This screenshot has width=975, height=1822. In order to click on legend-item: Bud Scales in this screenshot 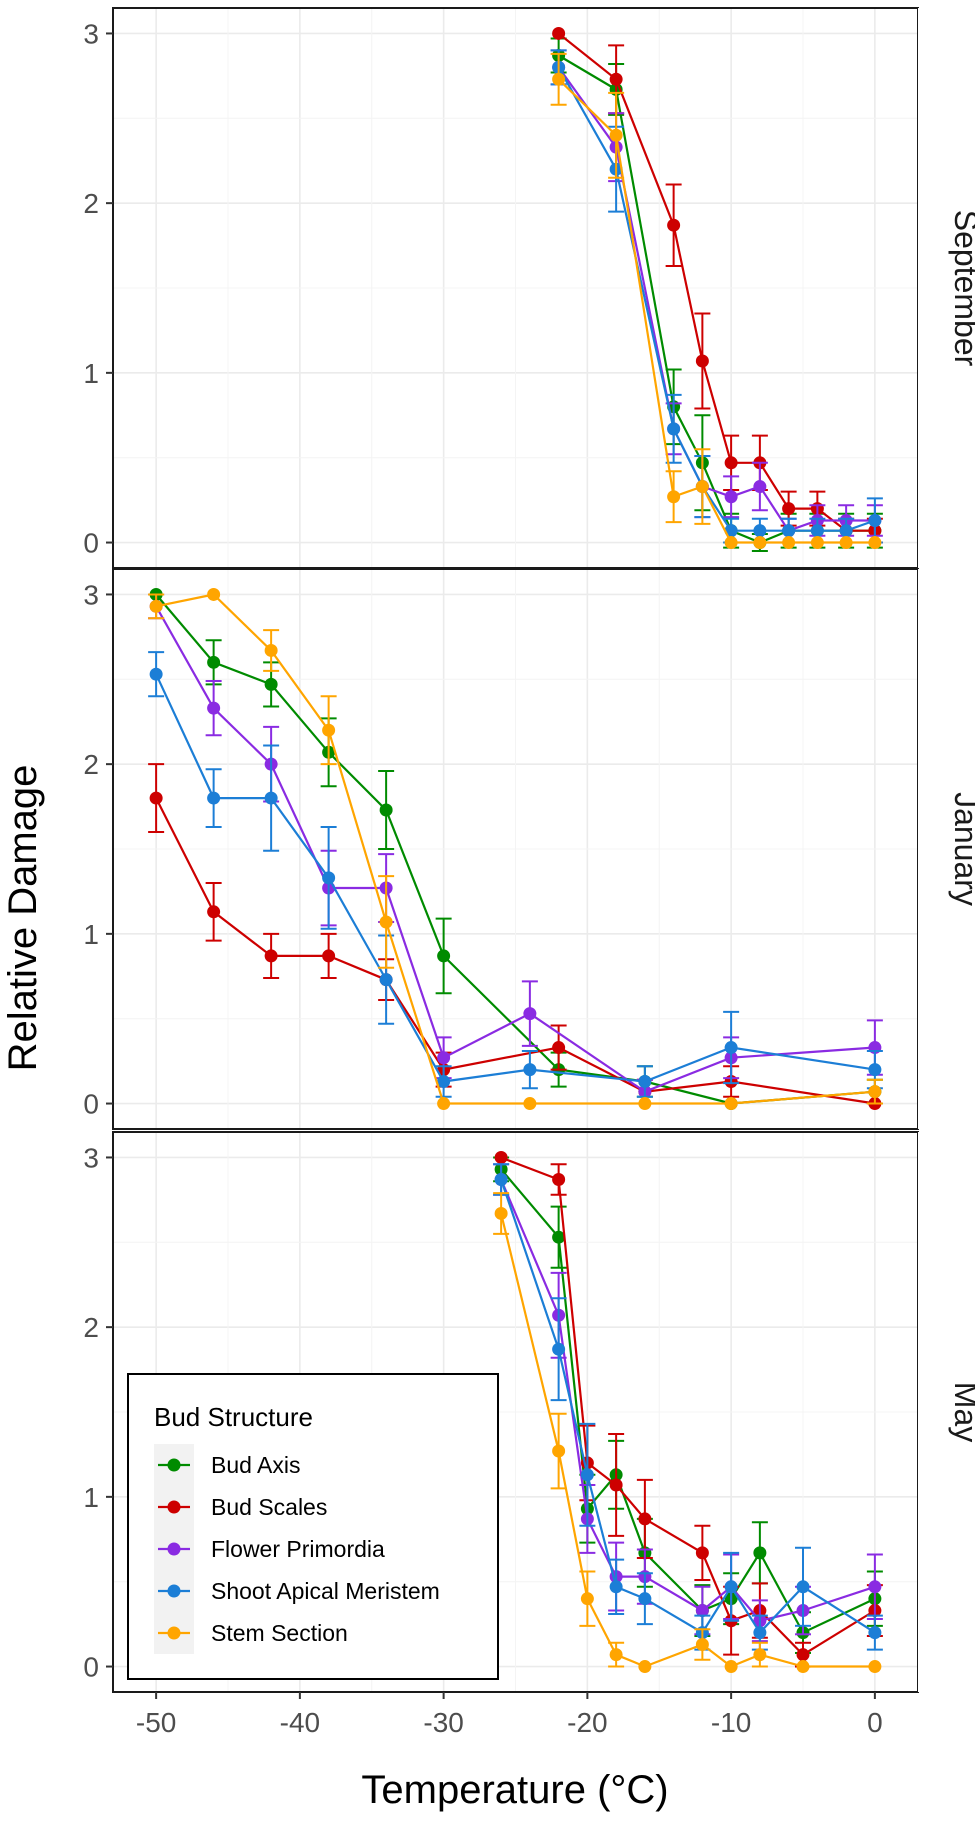, I will do `click(242, 1507)`.